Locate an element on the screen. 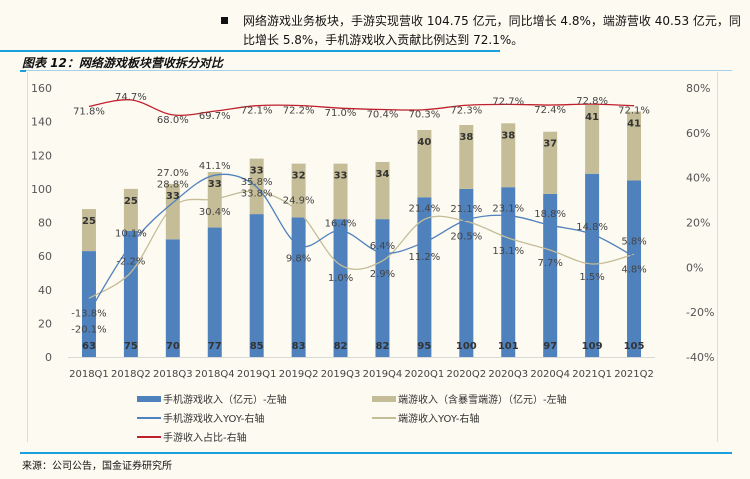 This screenshot has width=750, height=479. left-axis-tick-label: 100 is located at coordinates (41, 189).